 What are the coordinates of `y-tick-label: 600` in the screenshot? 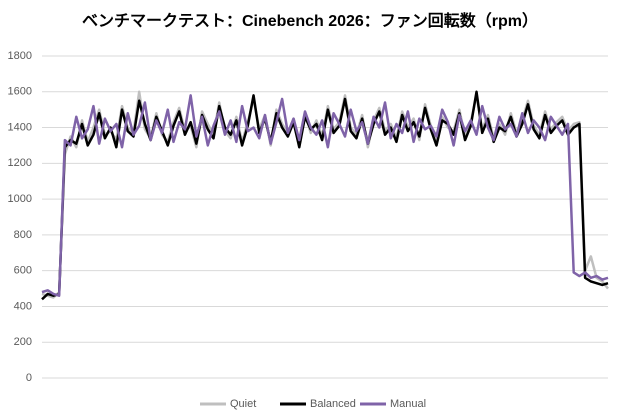 It's located at (23, 271).